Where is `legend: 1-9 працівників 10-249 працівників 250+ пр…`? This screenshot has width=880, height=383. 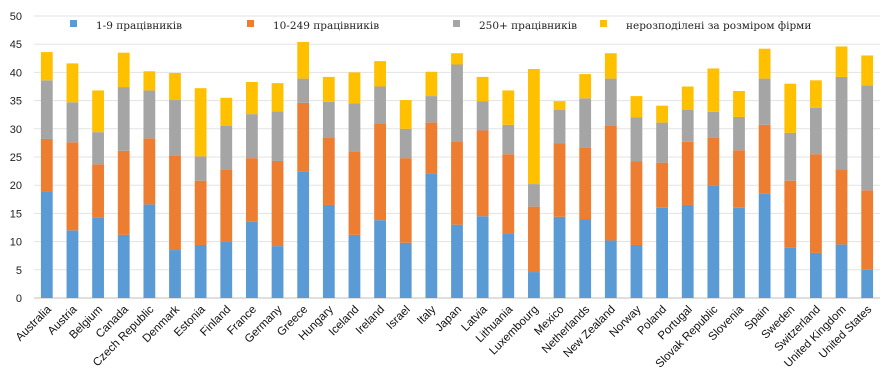 legend: 1-9 працівників 10-249 працівників 250+ пр… is located at coordinates (440, 26).